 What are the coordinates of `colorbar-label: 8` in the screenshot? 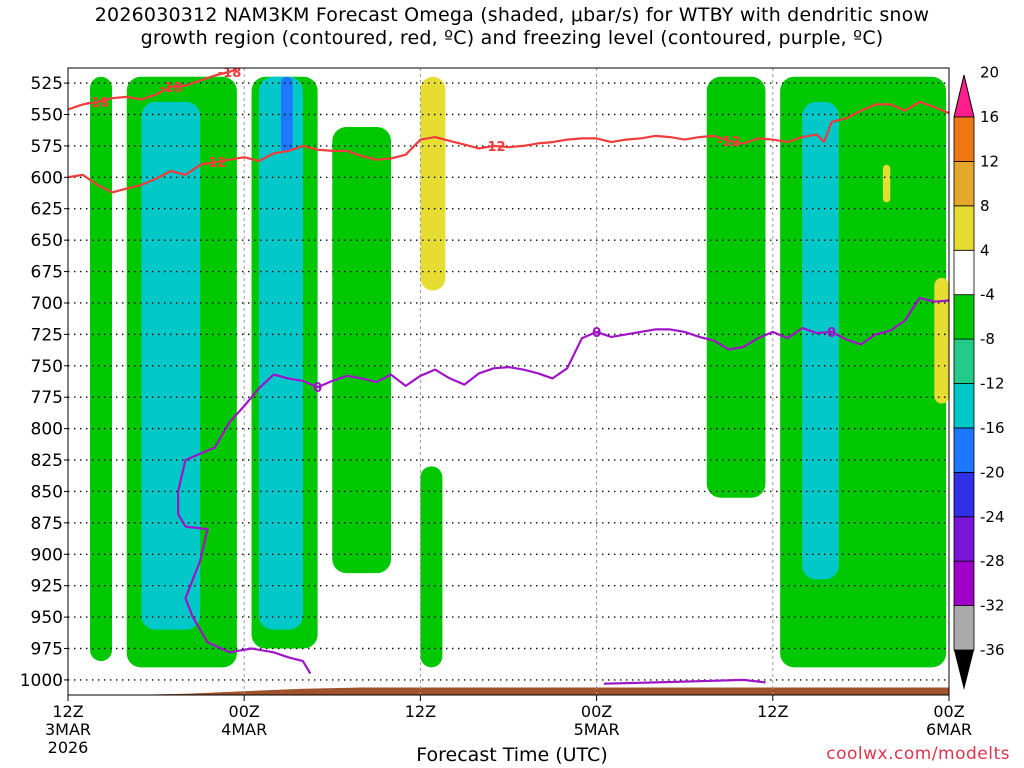 It's located at (985, 206).